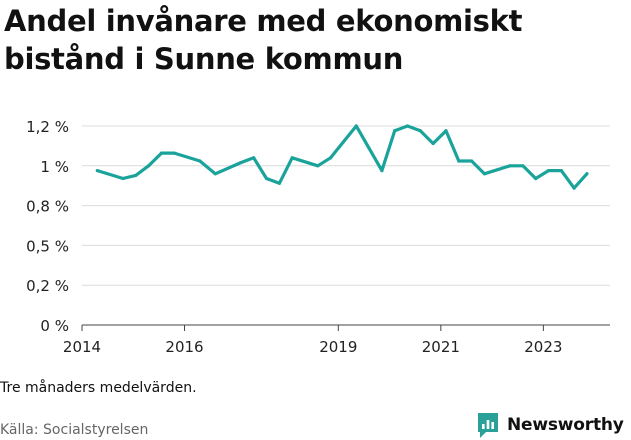 The image size is (631, 440). Describe the element at coordinates (98, 388) in the screenshot. I see `chart-note: Tre månaders medelvärden.` at that location.